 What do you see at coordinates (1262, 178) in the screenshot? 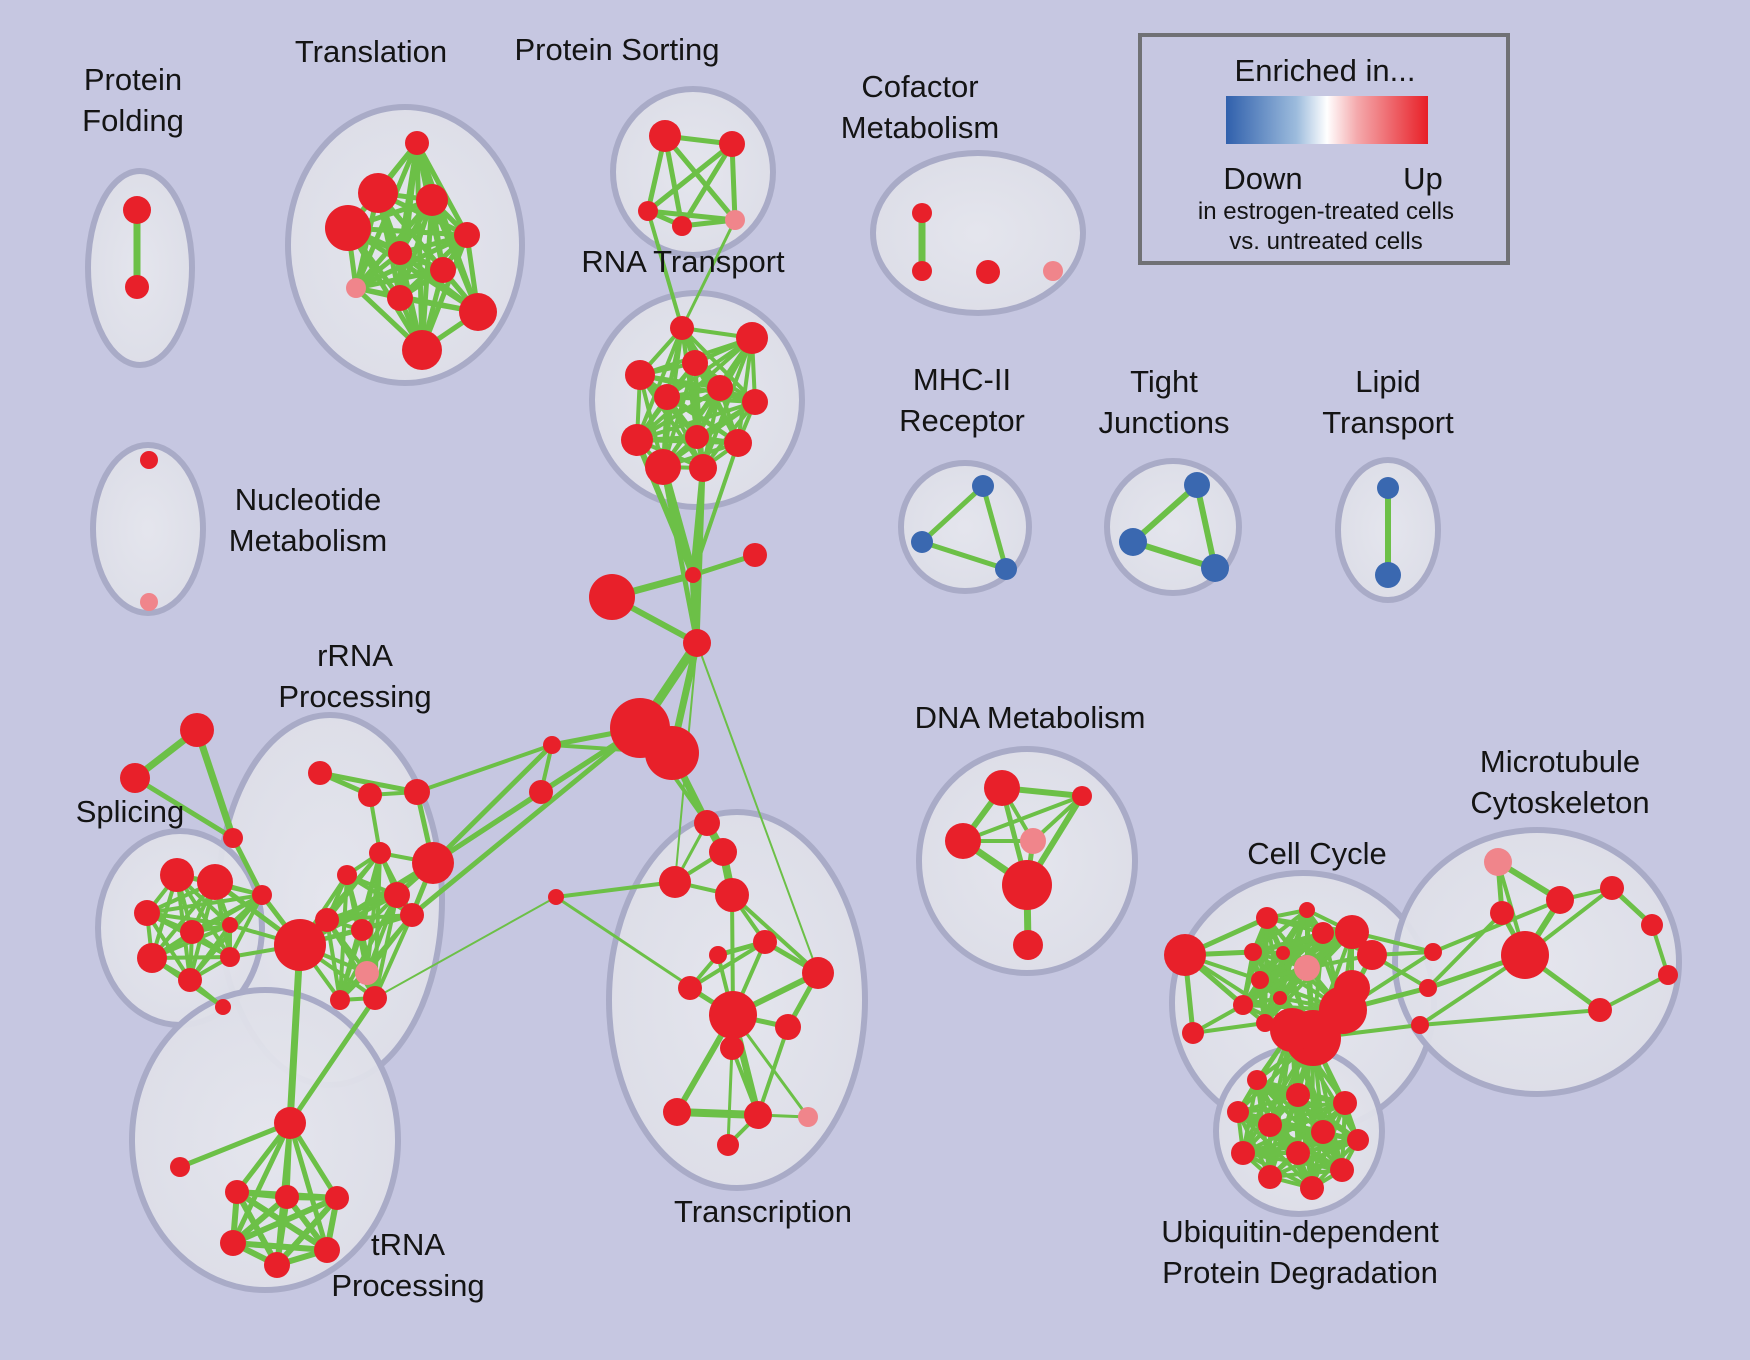
I see `legend-down-label: Down` at bounding box center [1262, 178].